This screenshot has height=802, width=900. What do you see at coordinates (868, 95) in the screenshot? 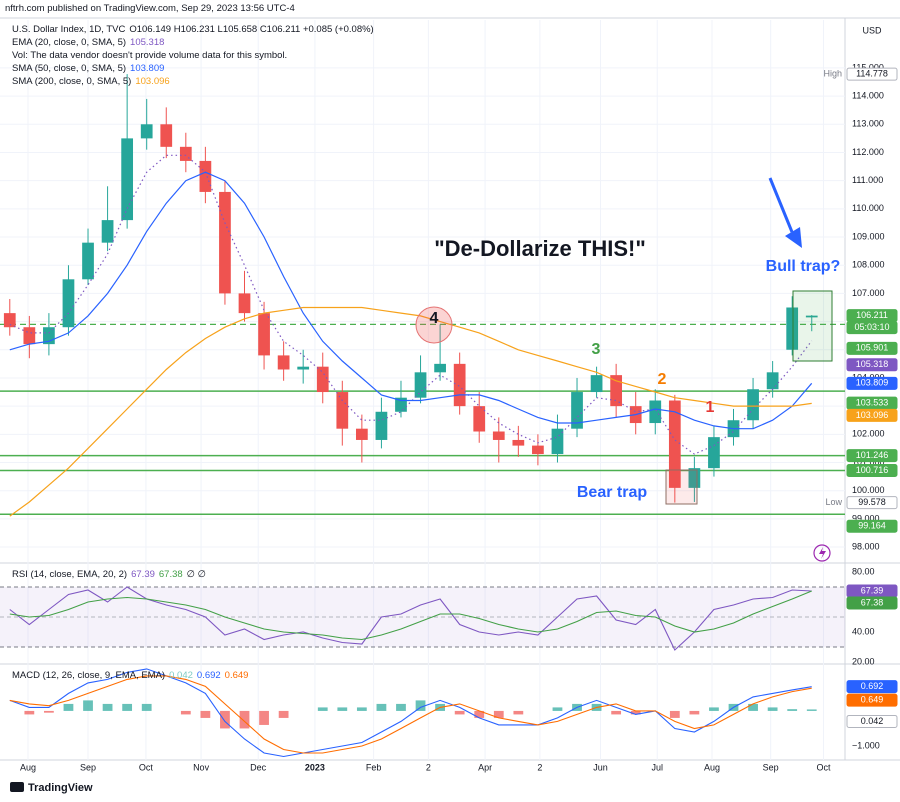
I see `y-tick-label: 114.000` at bounding box center [868, 95].